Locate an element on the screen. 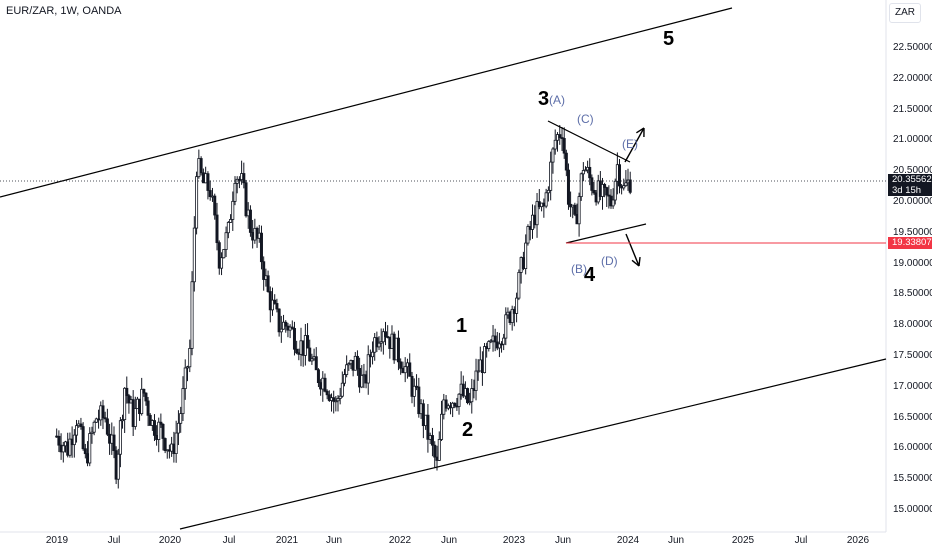 This screenshot has height=550, width=932. currency-badge: ZAR is located at coordinates (905, 13).